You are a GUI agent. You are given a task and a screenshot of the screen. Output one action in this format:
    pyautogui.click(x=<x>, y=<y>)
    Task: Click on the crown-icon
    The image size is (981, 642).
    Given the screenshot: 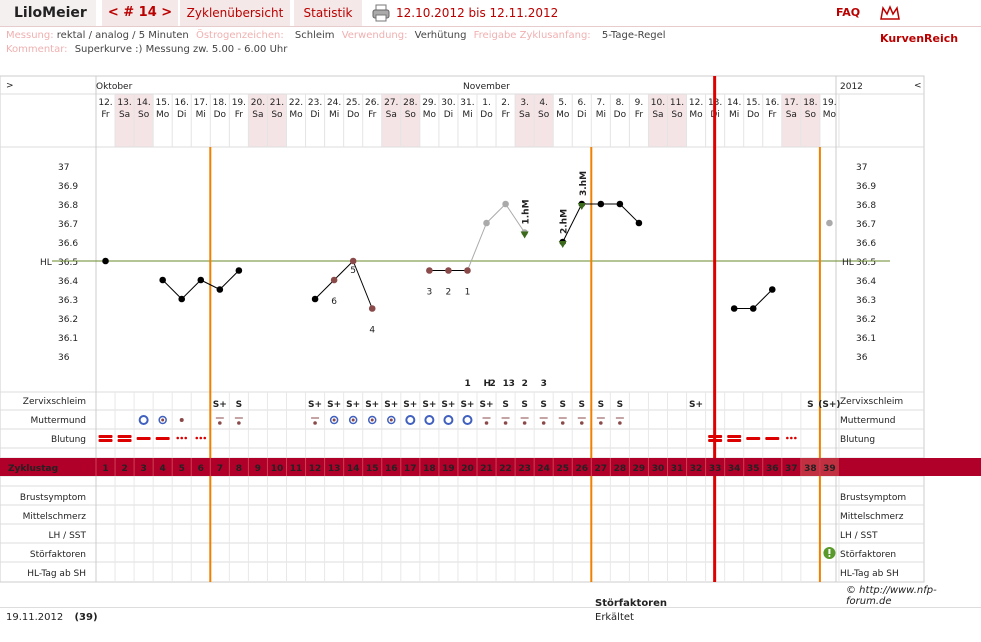 What is the action you would take?
    pyautogui.click(x=890, y=12)
    